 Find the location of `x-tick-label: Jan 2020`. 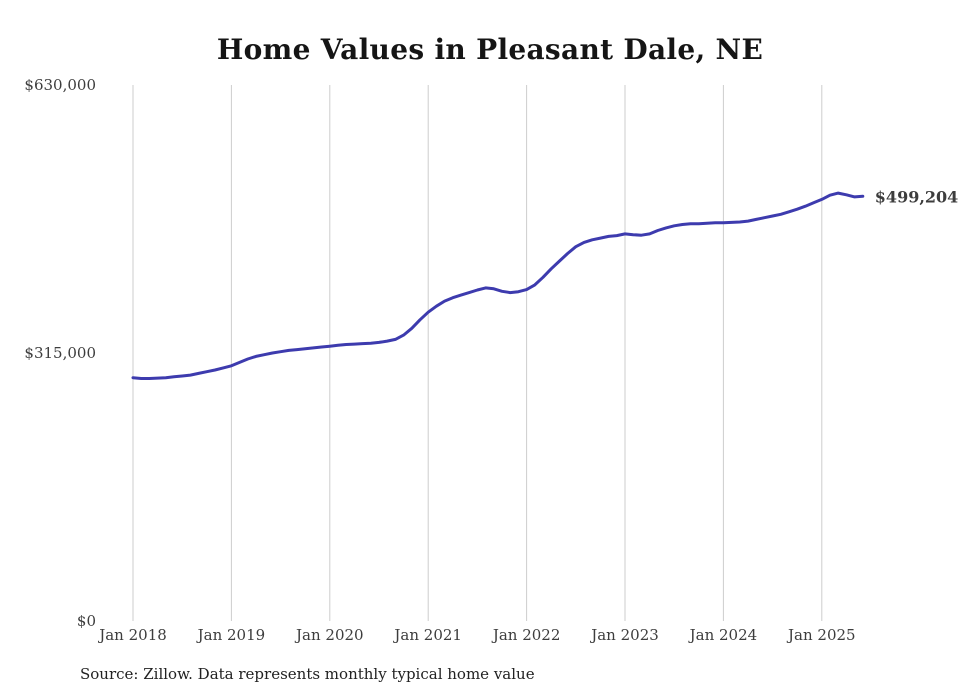

x-tick-label: Jan 2020 is located at coordinates (329, 635).